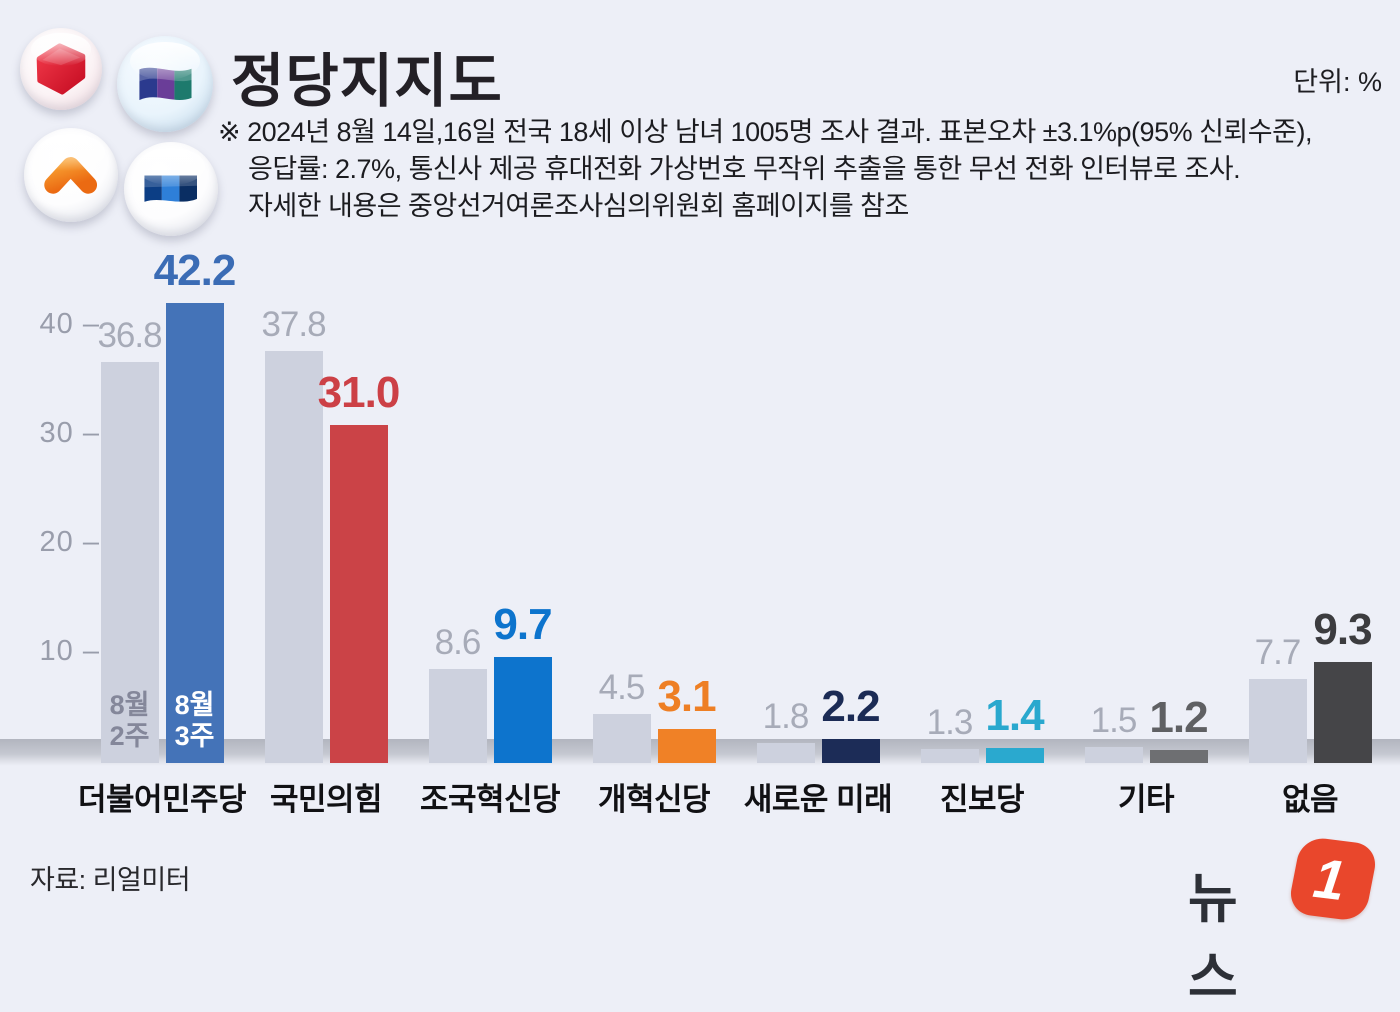  What do you see at coordinates (1341, 630) in the screenshot?
I see `value-label-week3-7: 9.3` at bounding box center [1341, 630].